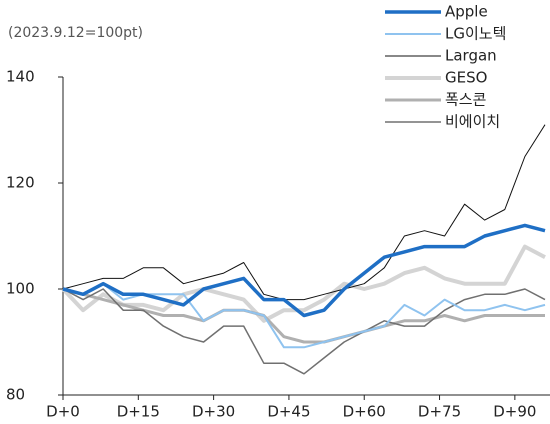 This screenshot has width=550, height=424. I want to click on legend-label: 비에이치, so click(472, 122).